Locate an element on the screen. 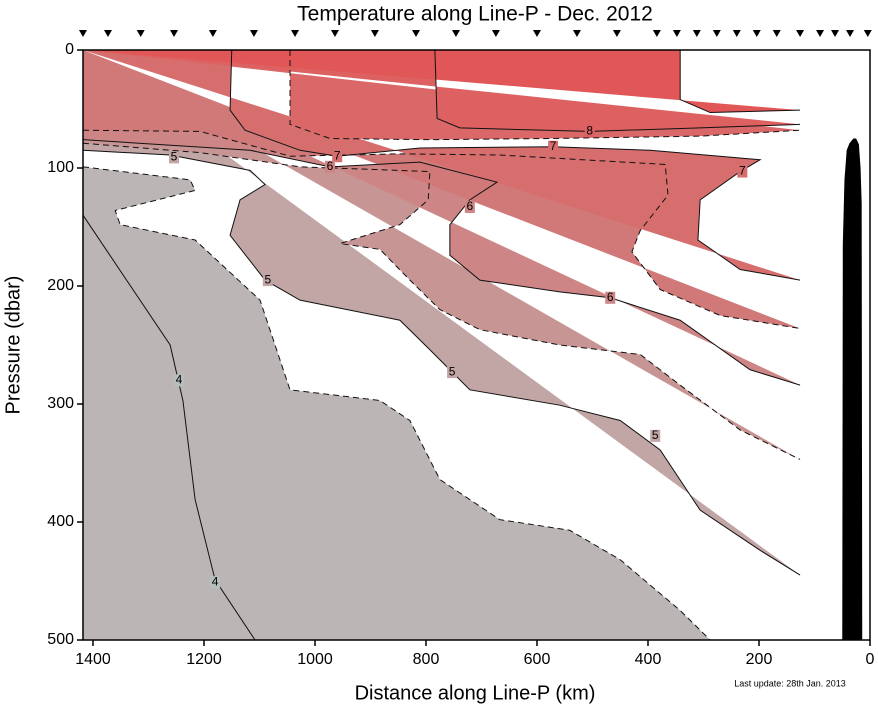 The image size is (878, 708). contour-label: 8 is located at coordinates (589, 131).